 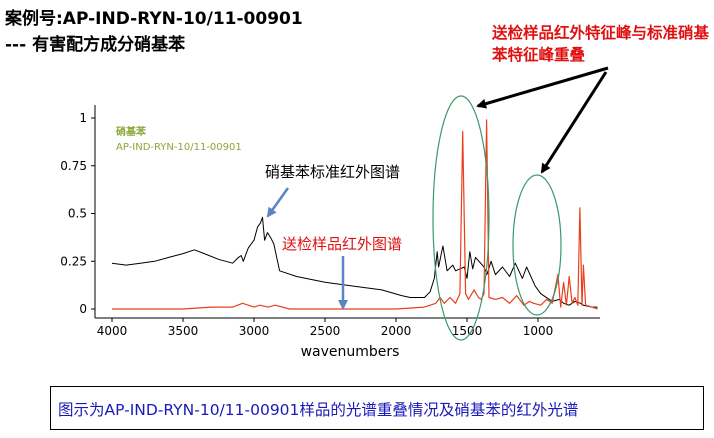 I want to click on x-tick-label: 1000, so click(x=538, y=331).